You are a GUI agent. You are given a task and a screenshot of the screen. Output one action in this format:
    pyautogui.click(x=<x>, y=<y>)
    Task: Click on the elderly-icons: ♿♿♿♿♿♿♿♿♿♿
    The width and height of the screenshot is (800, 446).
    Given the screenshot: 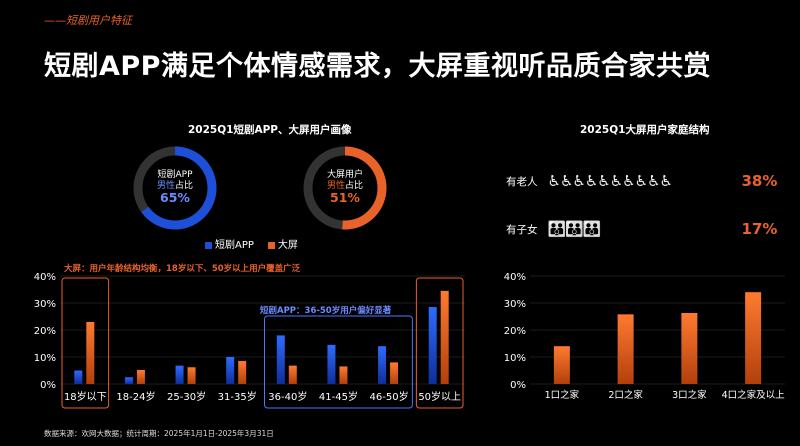 What is the action you would take?
    pyautogui.click(x=610, y=181)
    